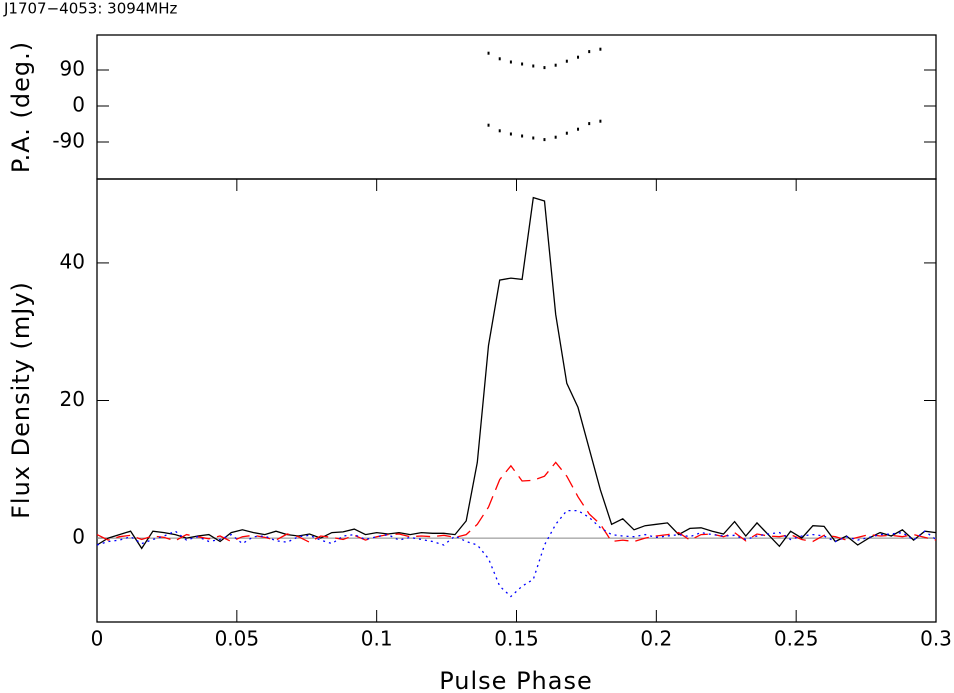 Image resolution: width=954 pixels, height=693 pixels. I want to click on x-tick-label: 0.2, so click(656, 639).